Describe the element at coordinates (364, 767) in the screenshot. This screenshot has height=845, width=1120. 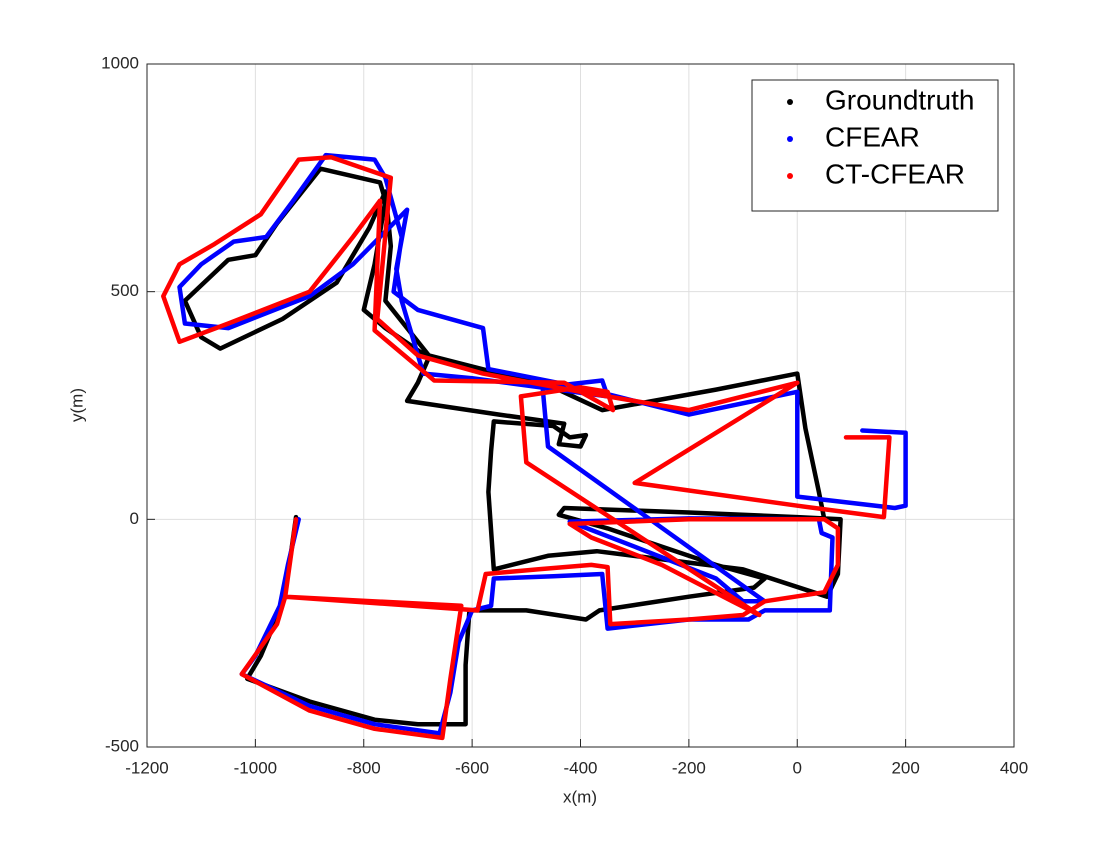
I see `x-tick-label: -800` at that location.